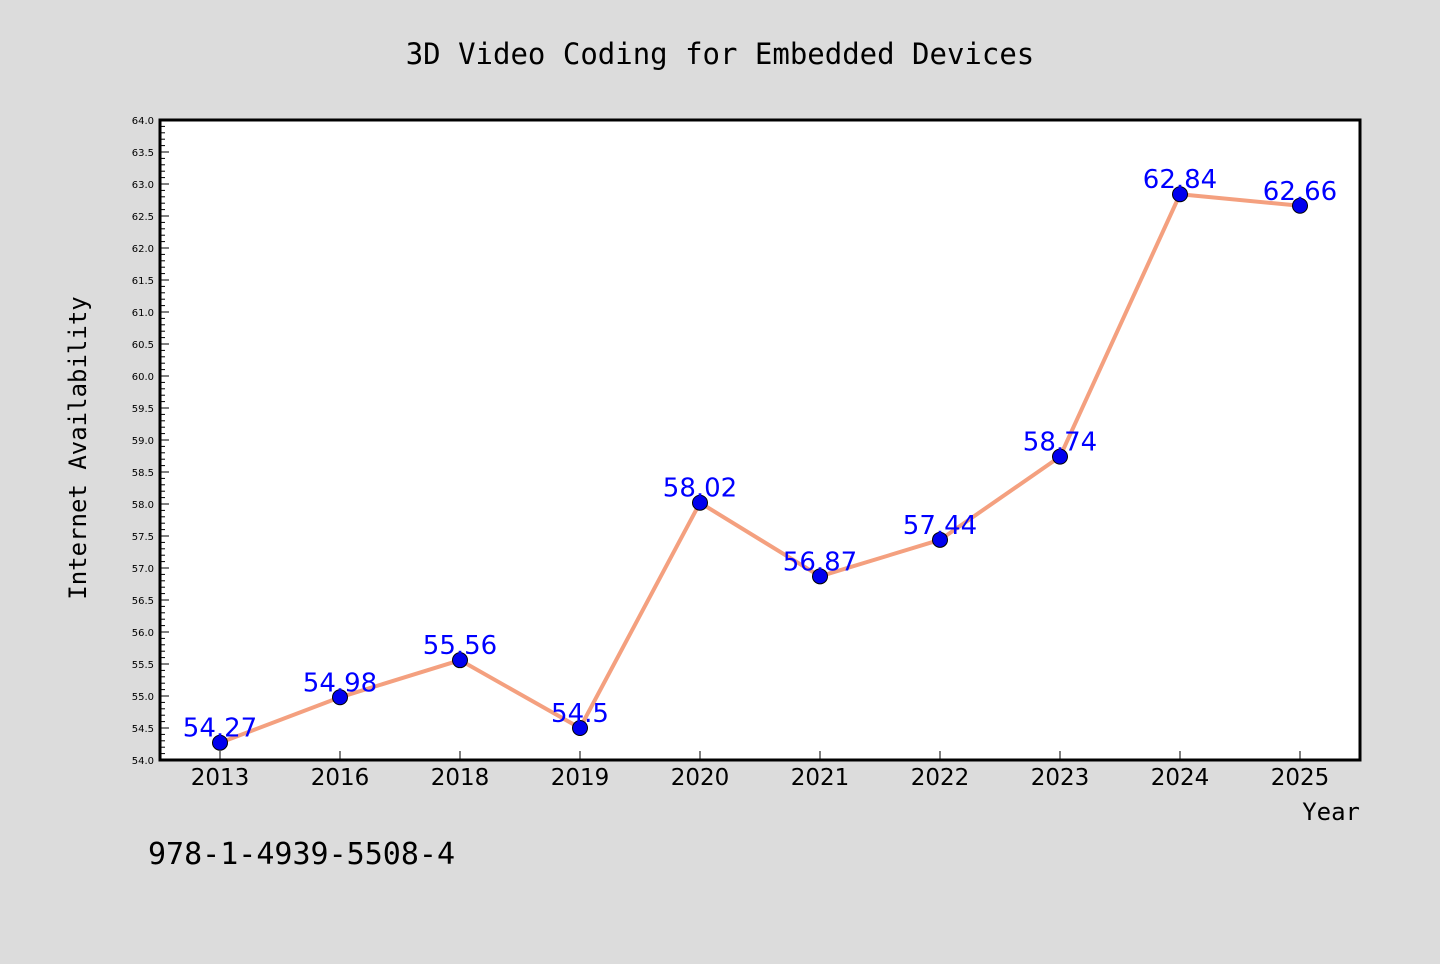  I want to click on y-tick-label: 55.5, so click(143, 665).